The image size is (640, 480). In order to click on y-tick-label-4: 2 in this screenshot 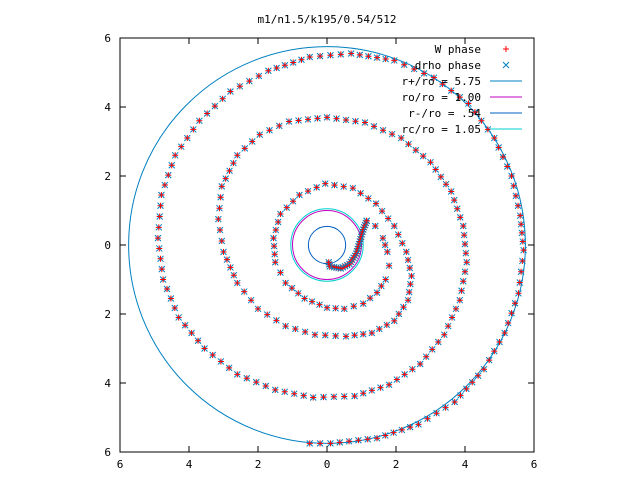, I will do `click(107, 176)`.